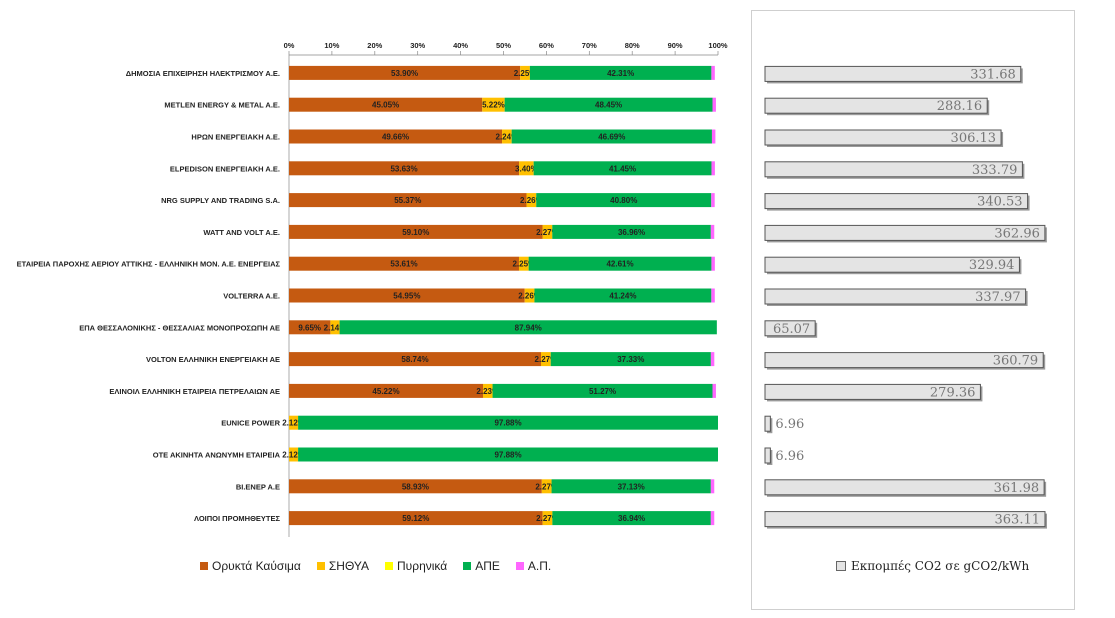 The width and height of the screenshot is (1115, 618). Describe the element at coordinates (940, 566) in the screenshot. I see `legend-label: Εκπομπές CO2 σε gCO2/kWh` at that location.